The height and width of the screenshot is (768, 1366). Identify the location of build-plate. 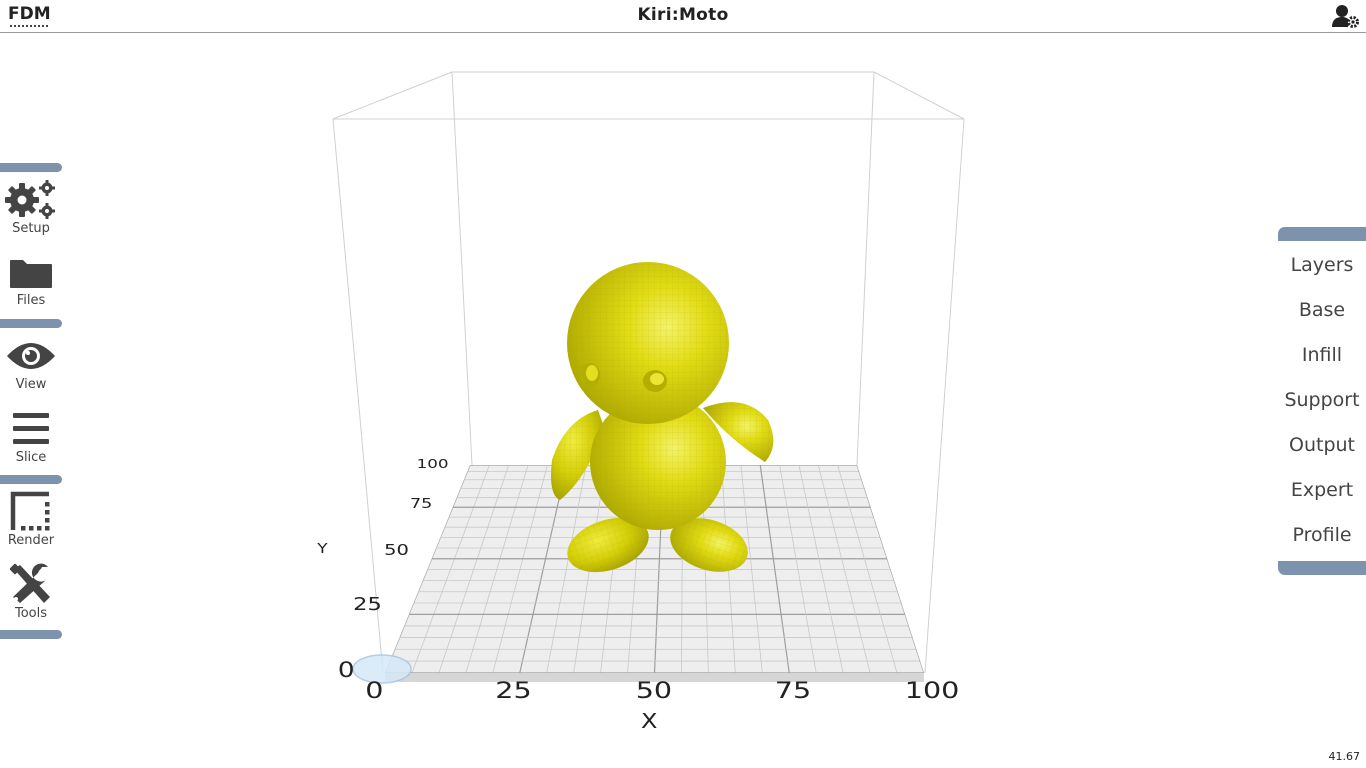
(654, 573).